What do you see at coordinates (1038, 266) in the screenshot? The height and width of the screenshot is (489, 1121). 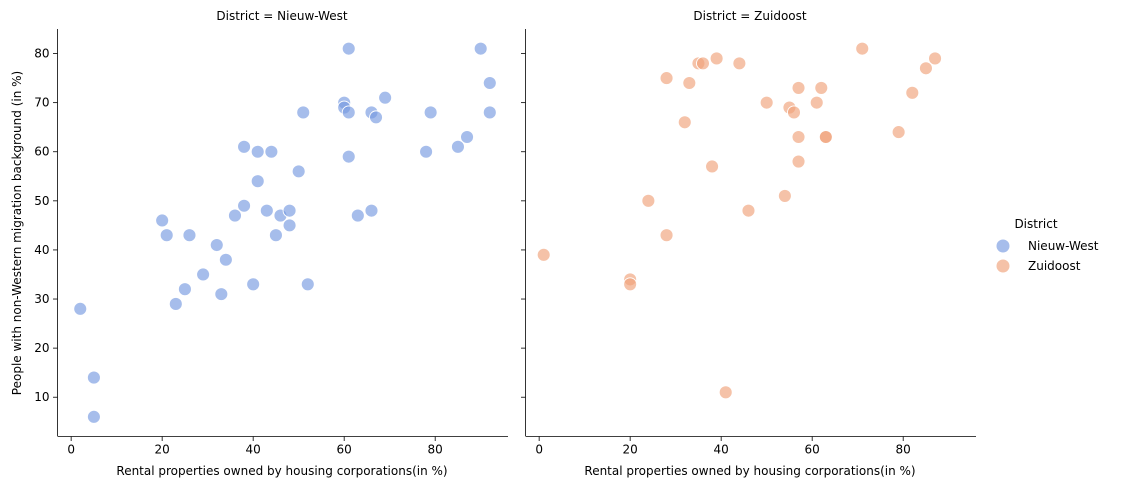 I see `legend-item-zuidoost: Zuidoost` at bounding box center [1038, 266].